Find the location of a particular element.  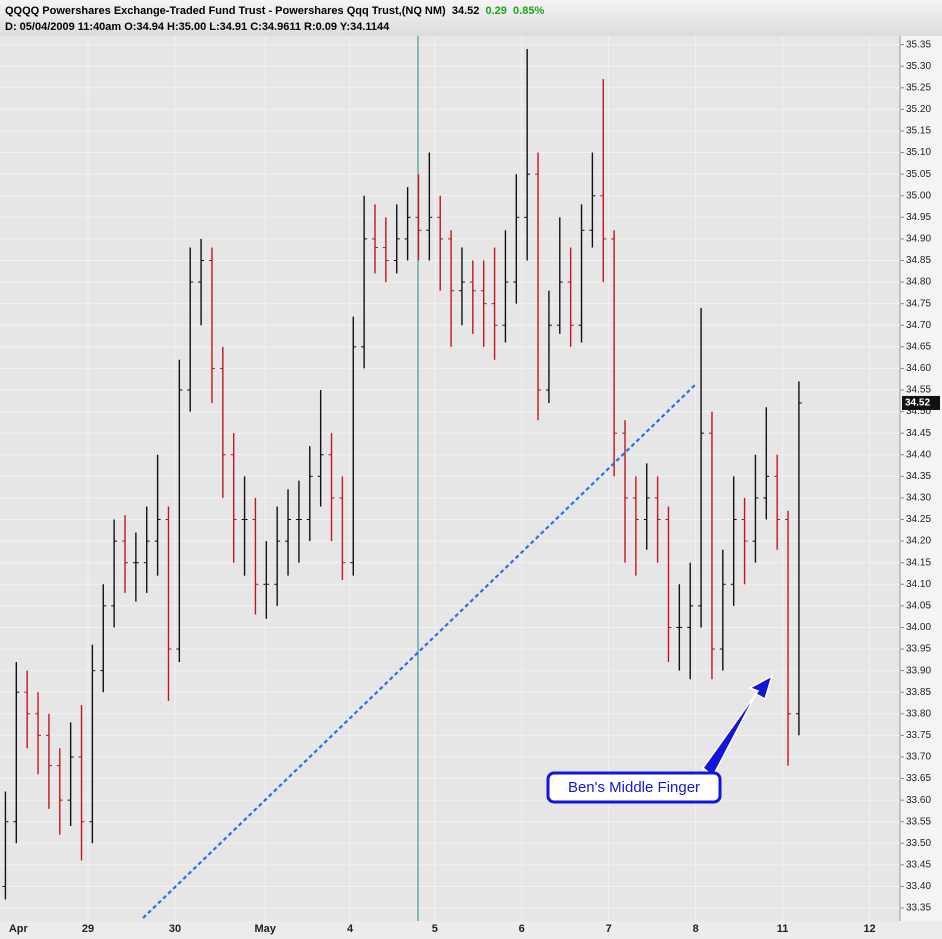

y-tick-label: 34.05 is located at coordinates (918, 605).